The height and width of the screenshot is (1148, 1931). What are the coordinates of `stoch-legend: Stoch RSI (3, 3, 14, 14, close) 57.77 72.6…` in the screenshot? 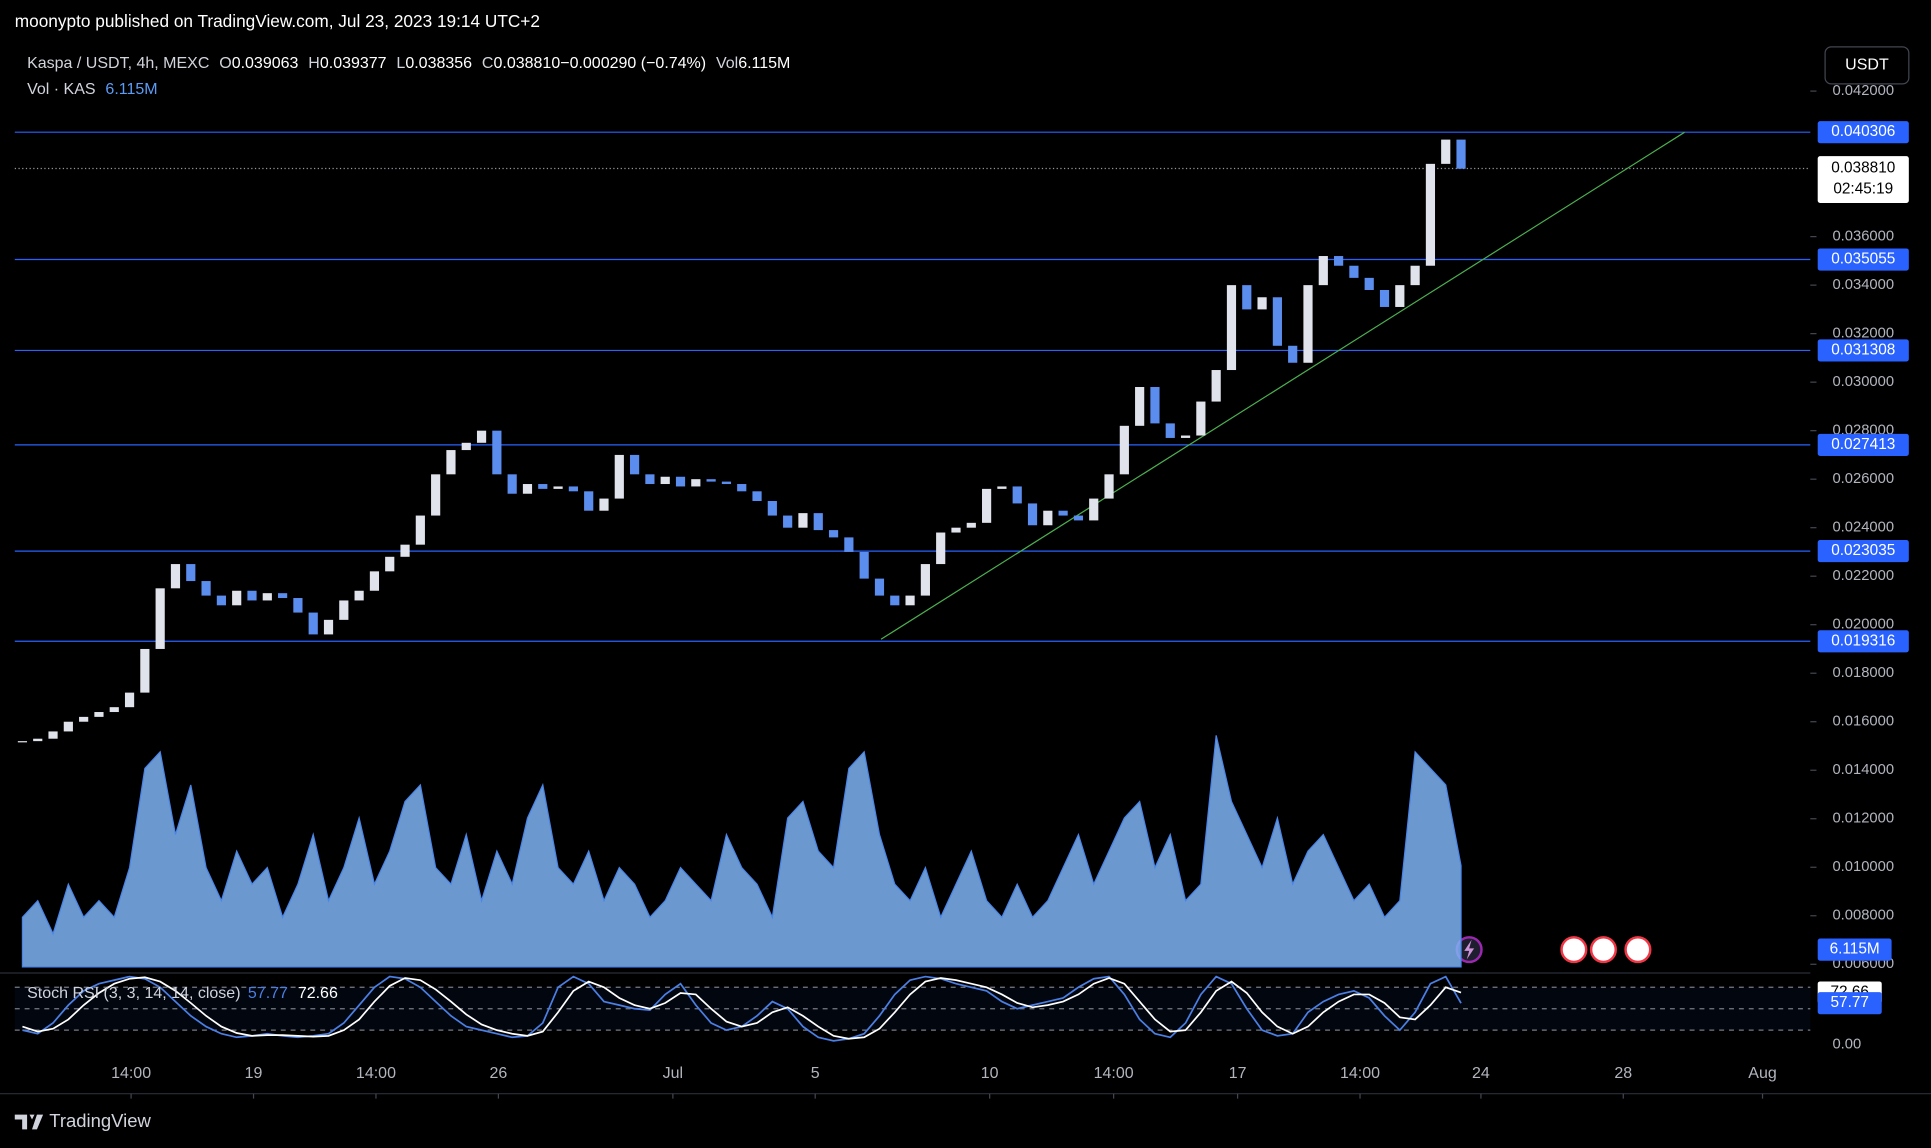 It's located at (182, 993).